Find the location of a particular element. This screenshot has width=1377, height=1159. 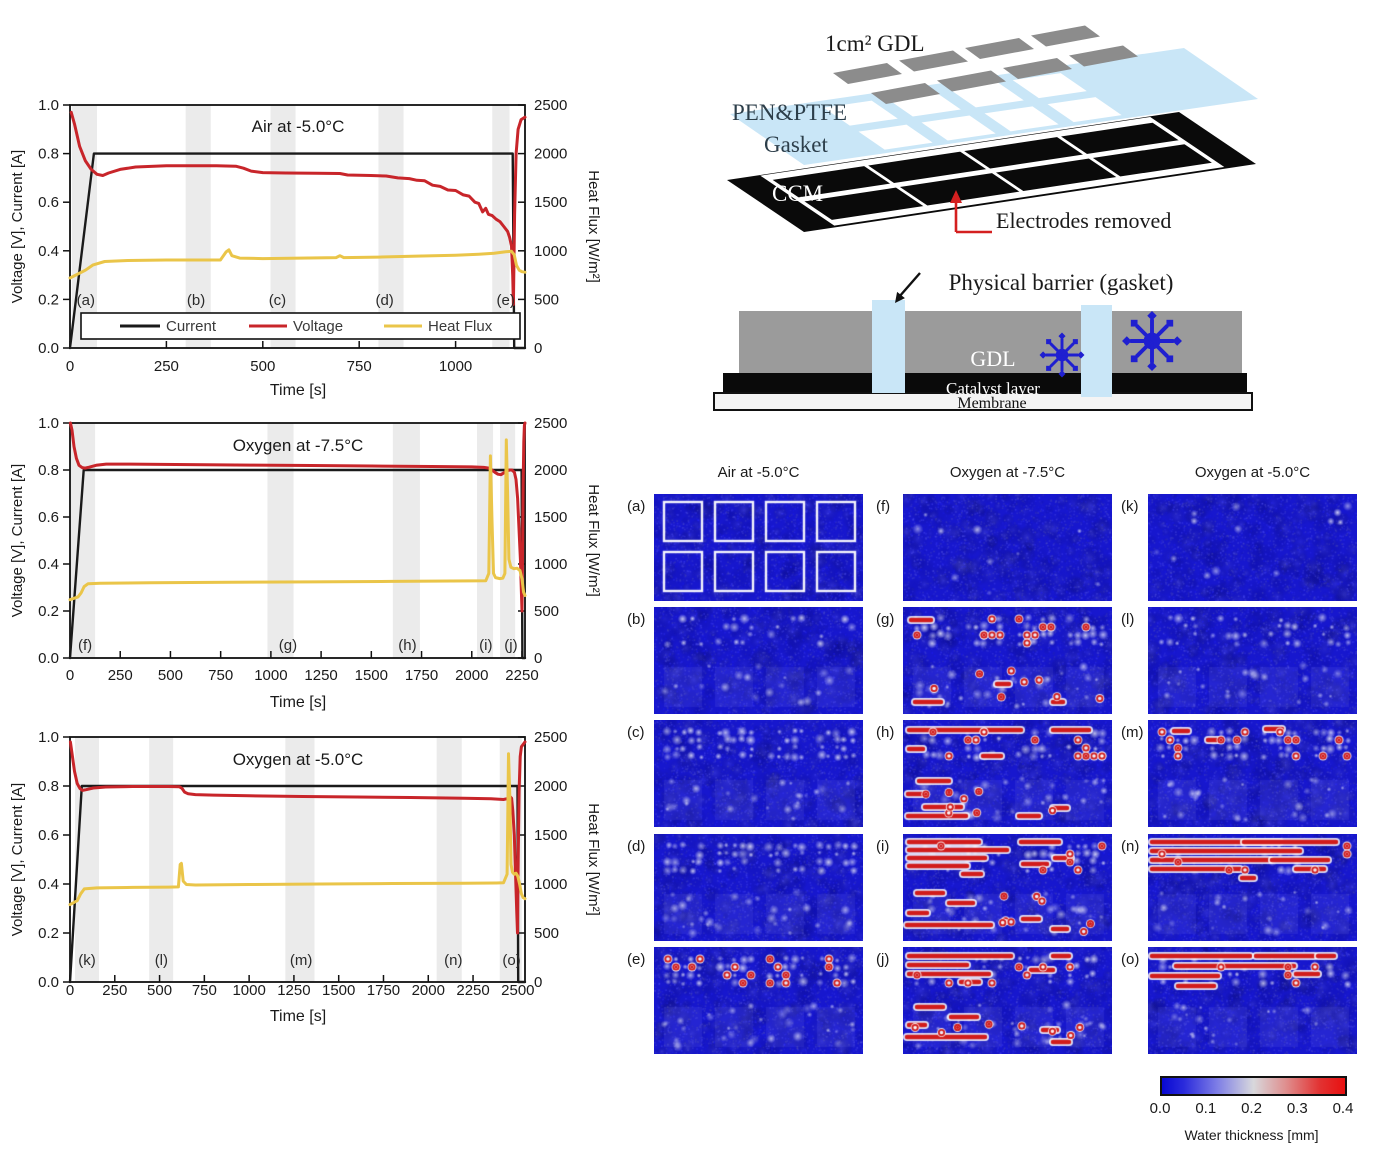

band-letter: (b) is located at coordinates (196, 300).